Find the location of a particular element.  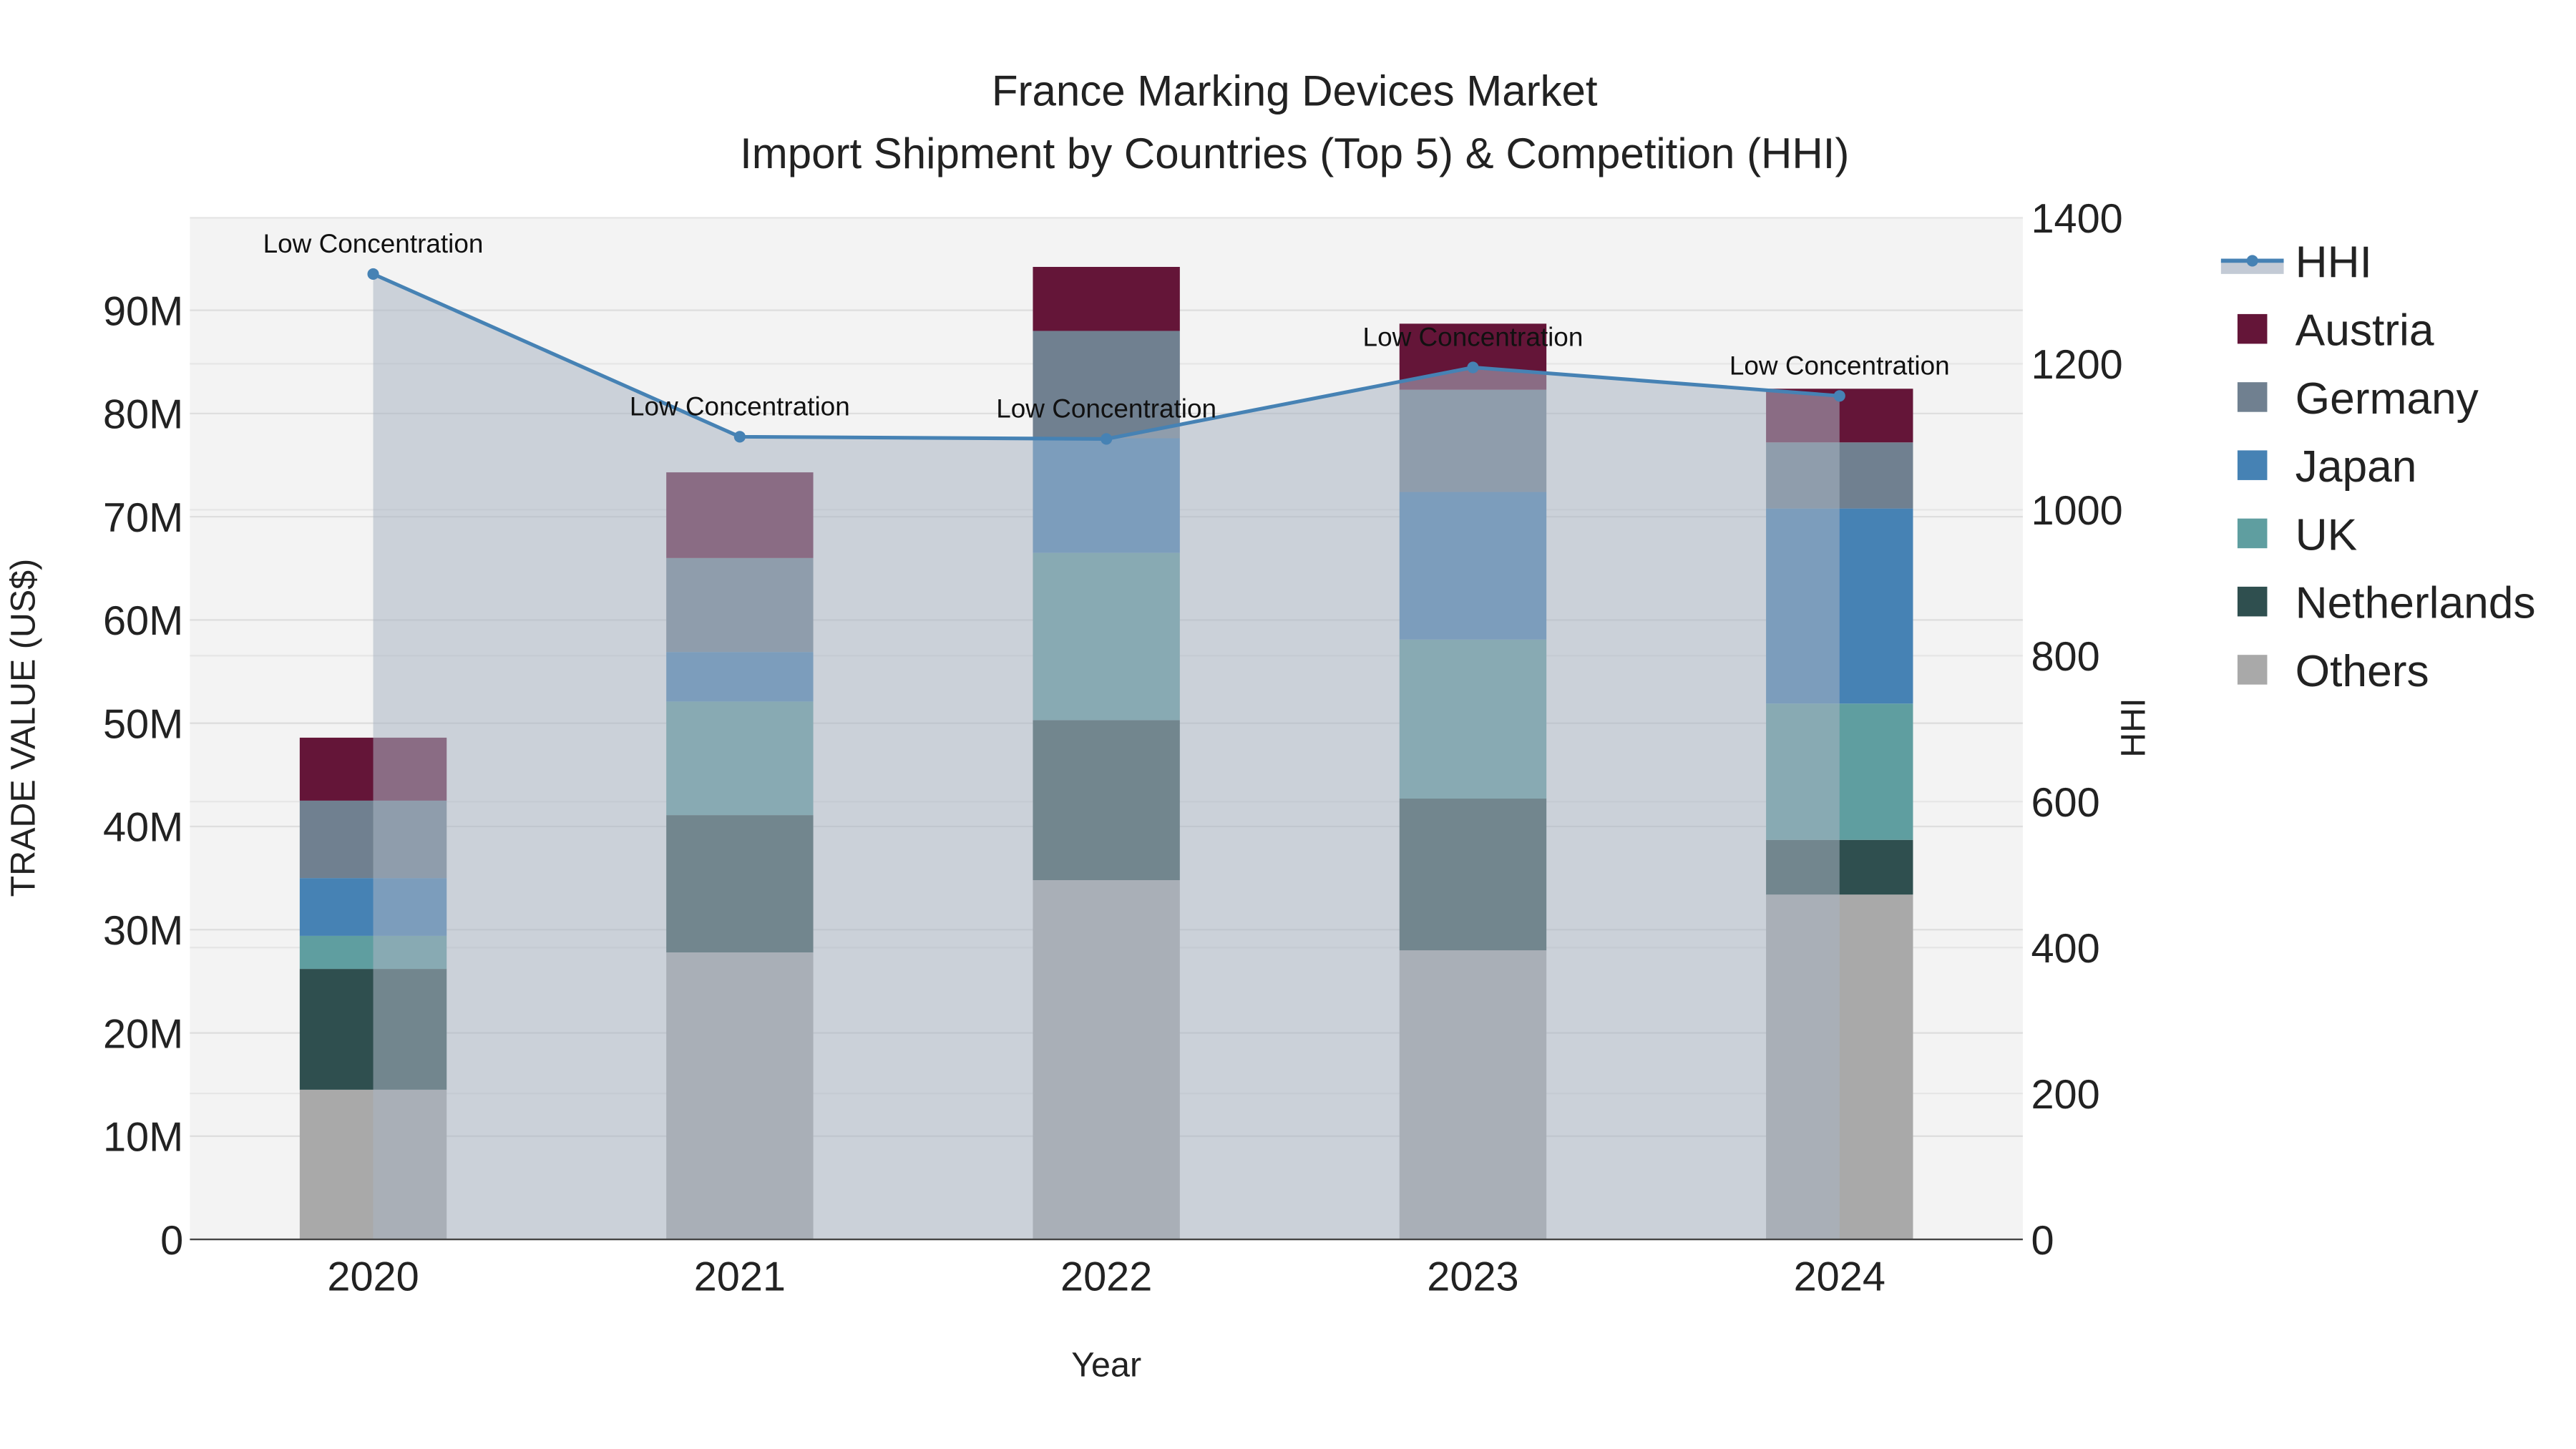

x-tick-label: 2020 is located at coordinates (373, 1277).